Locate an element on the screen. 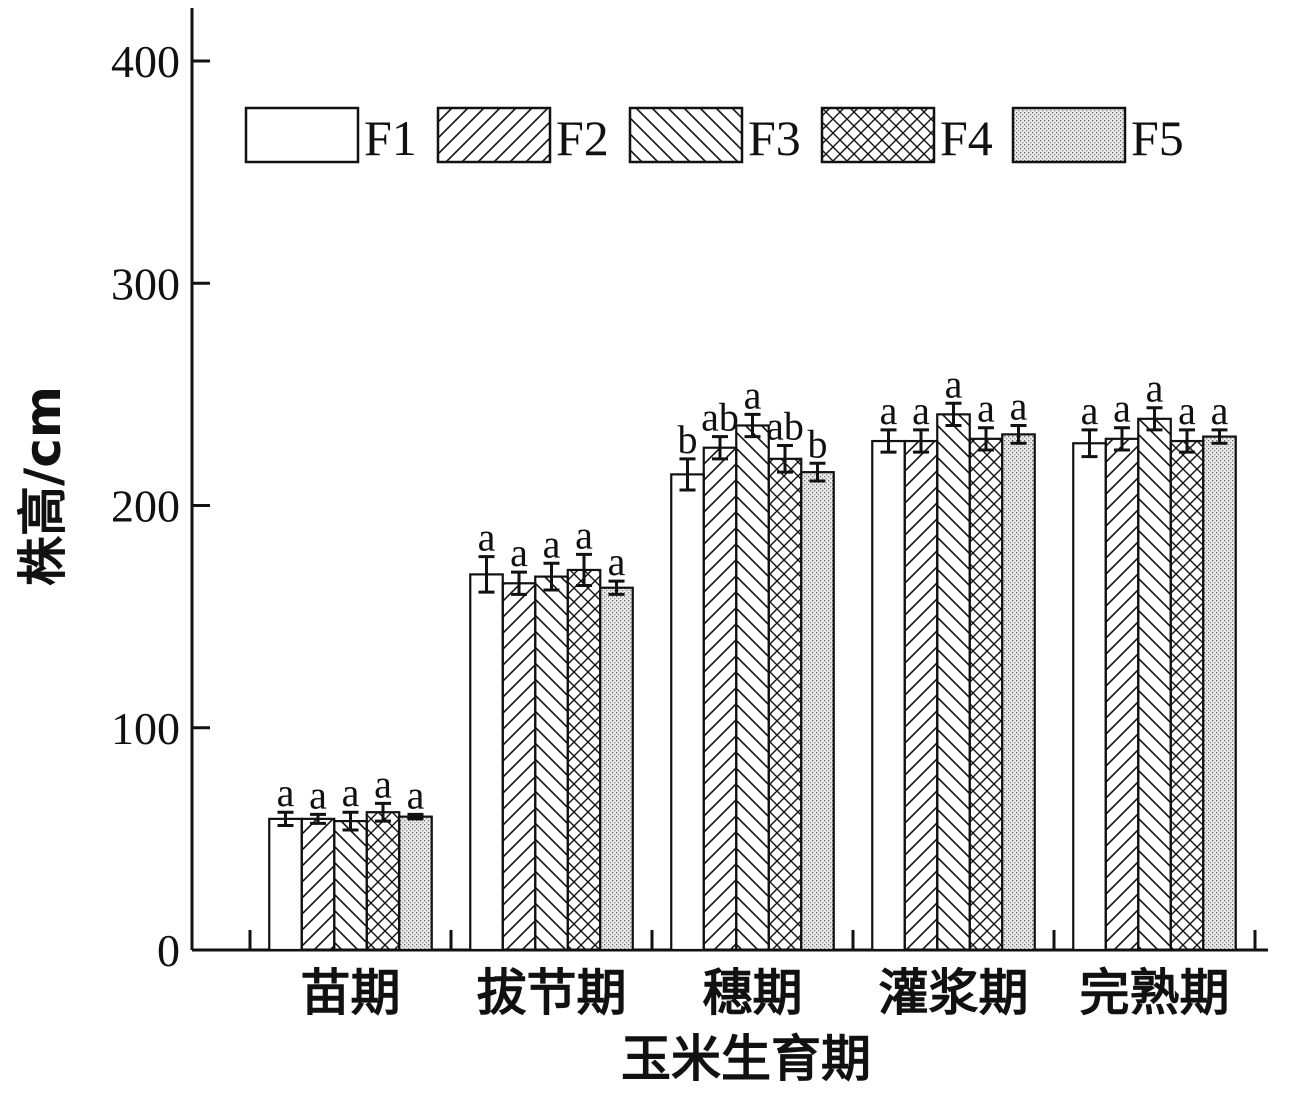 This screenshot has height=1101, width=1297. x-tick-label: 苗期 is located at coordinates (351, 993).